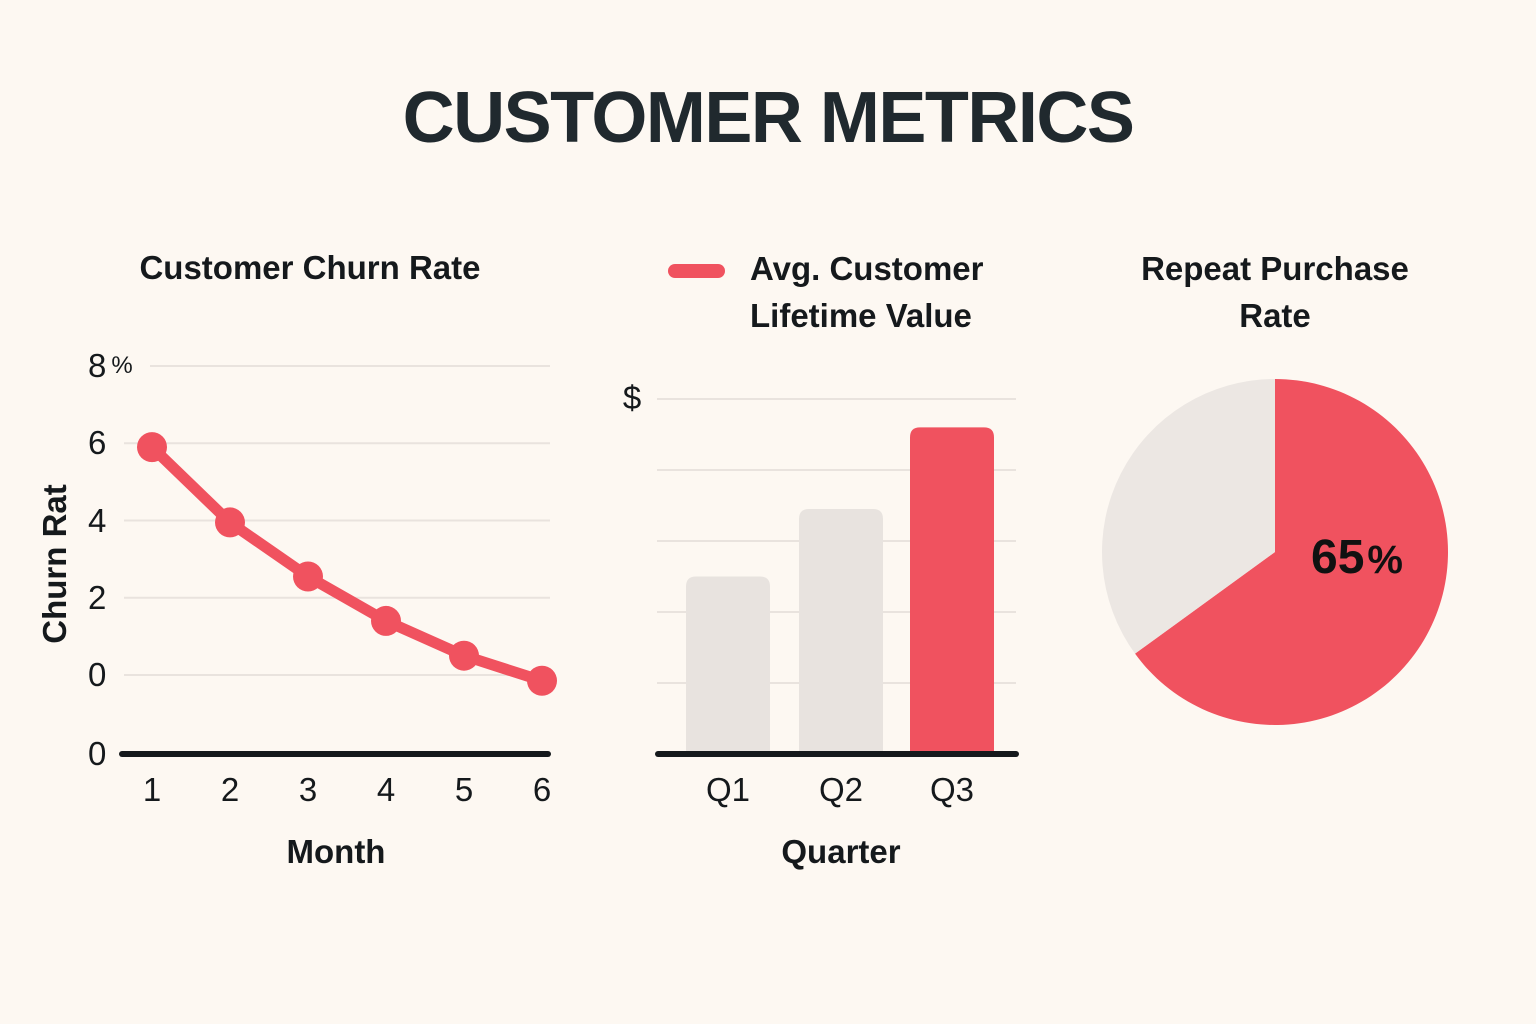  Describe the element at coordinates (632, 397) in the screenshot. I see `dollar-axis-label: $` at that location.